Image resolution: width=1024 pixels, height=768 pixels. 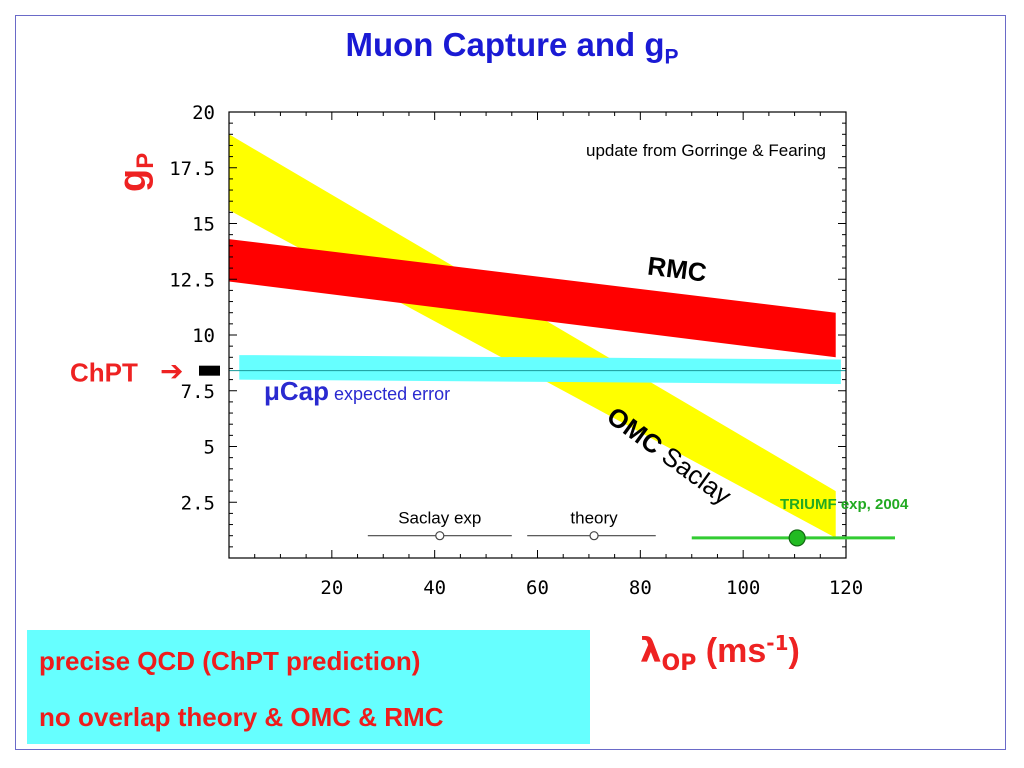 What do you see at coordinates (679, 663) in the screenshot?
I see `x-axis-label-part: OP` at bounding box center [679, 663].